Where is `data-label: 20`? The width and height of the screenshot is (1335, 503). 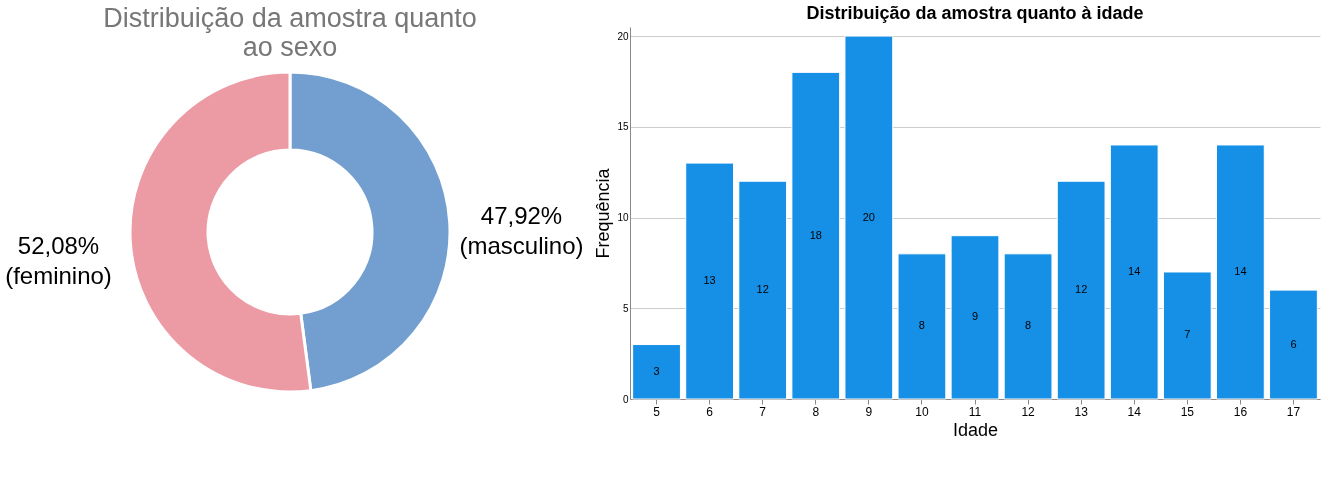 data-label: 20 is located at coordinates (868, 216).